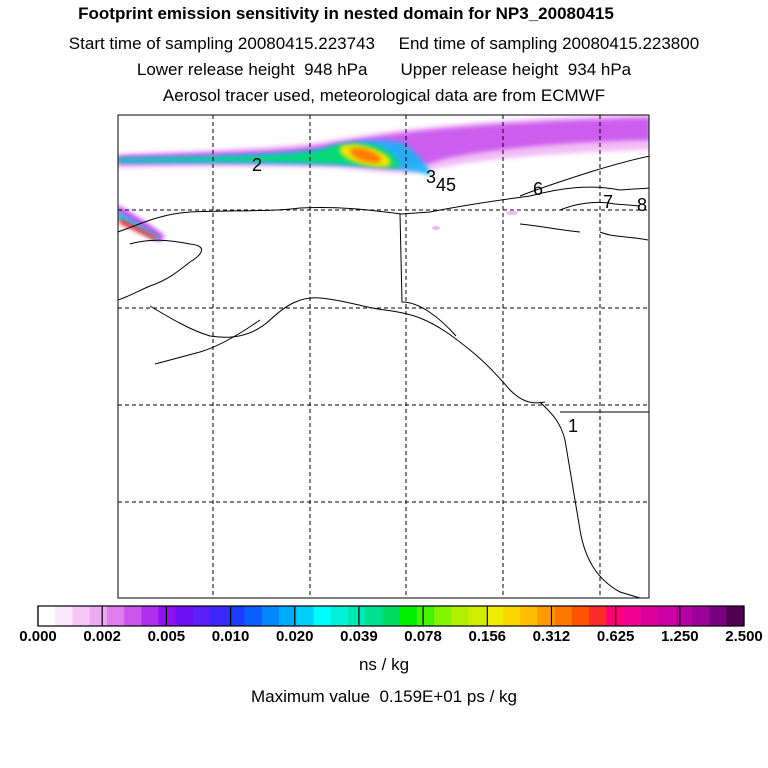 Image resolution: width=768 pixels, height=768 pixels. Describe the element at coordinates (166, 636) in the screenshot. I see `colorbar-tick-label: 0.005` at that location.